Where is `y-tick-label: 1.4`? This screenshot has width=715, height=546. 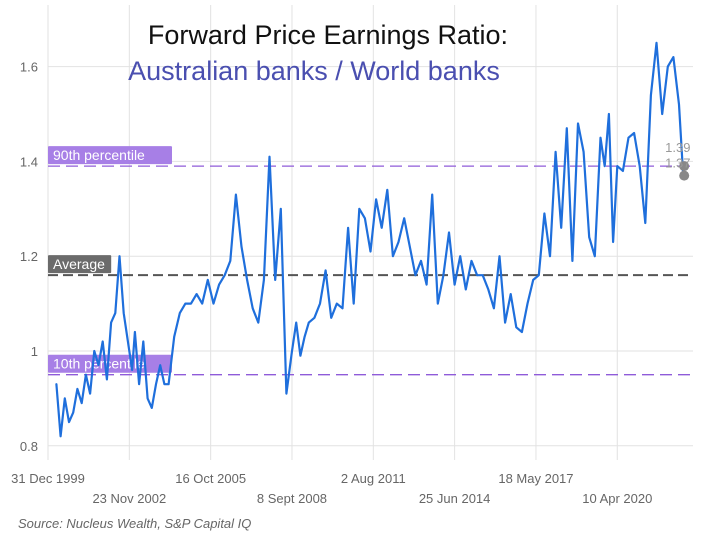 y-tick-label: 1.4 is located at coordinates (29, 161).